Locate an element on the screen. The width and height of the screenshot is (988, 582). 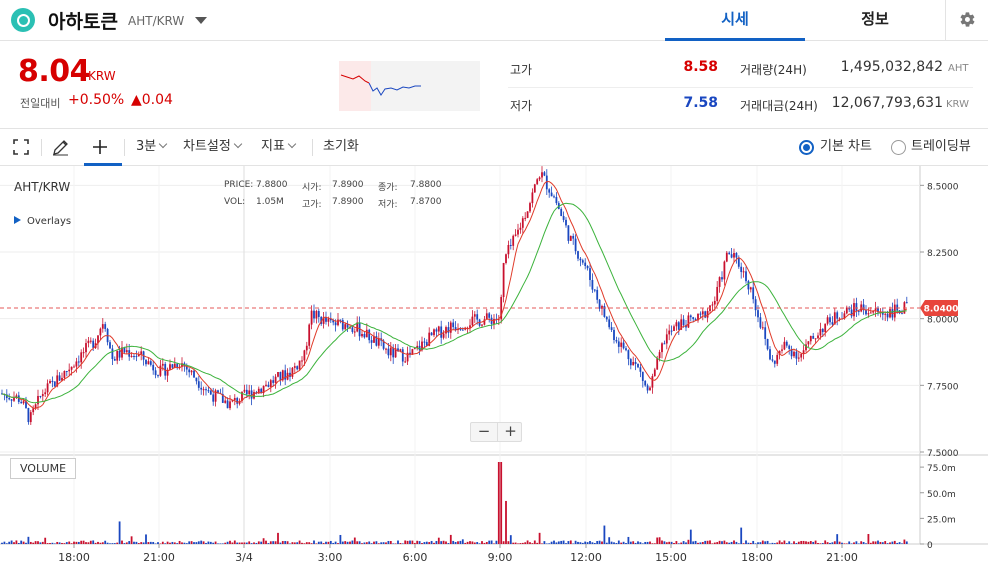
draw-button is located at coordinates (62, 147).